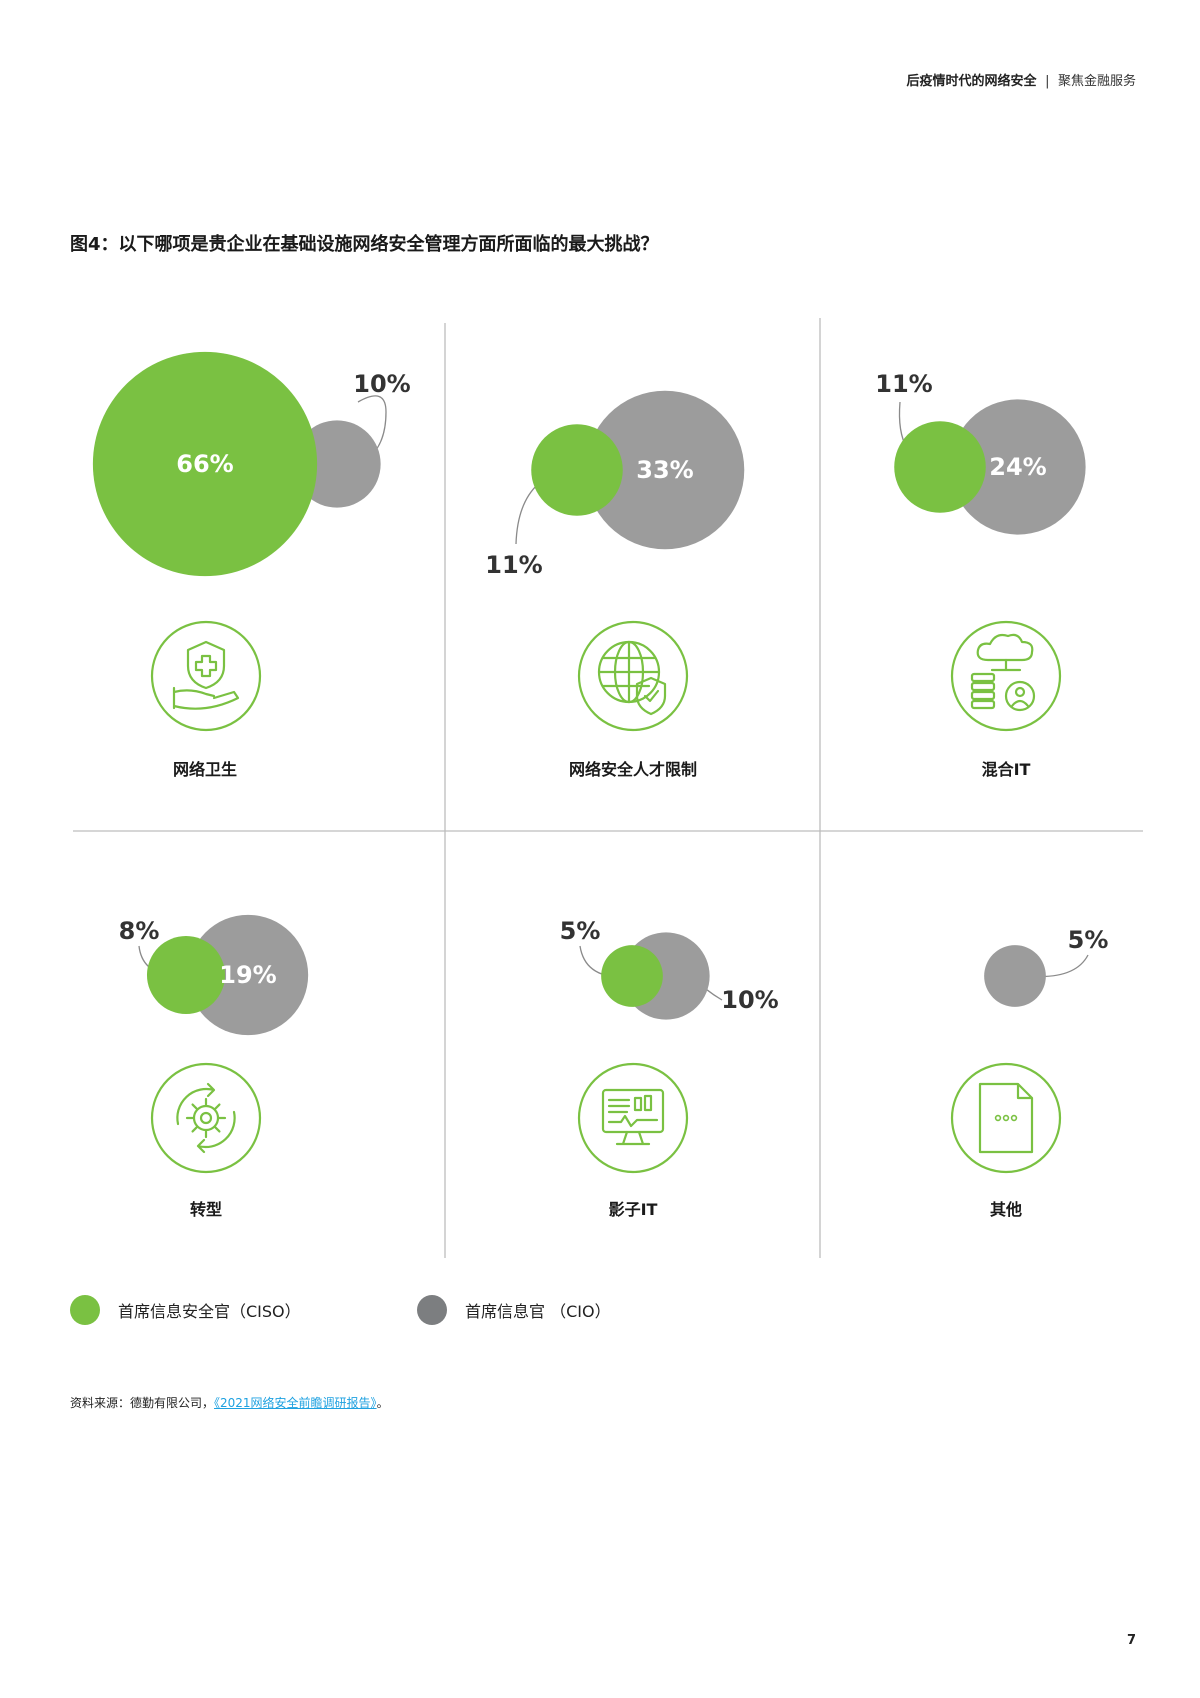 This screenshot has height=1698, width=1200. I want to click on category-label: 网络安全人才限制, so click(633, 769).